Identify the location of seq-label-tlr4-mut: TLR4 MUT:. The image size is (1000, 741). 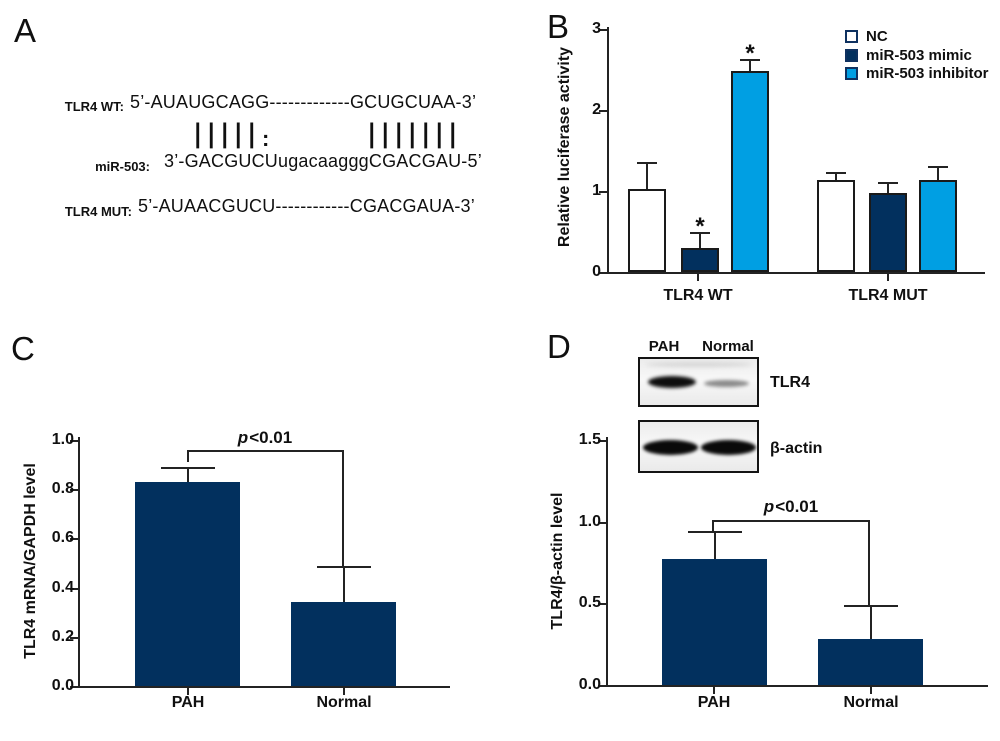
(98, 211).